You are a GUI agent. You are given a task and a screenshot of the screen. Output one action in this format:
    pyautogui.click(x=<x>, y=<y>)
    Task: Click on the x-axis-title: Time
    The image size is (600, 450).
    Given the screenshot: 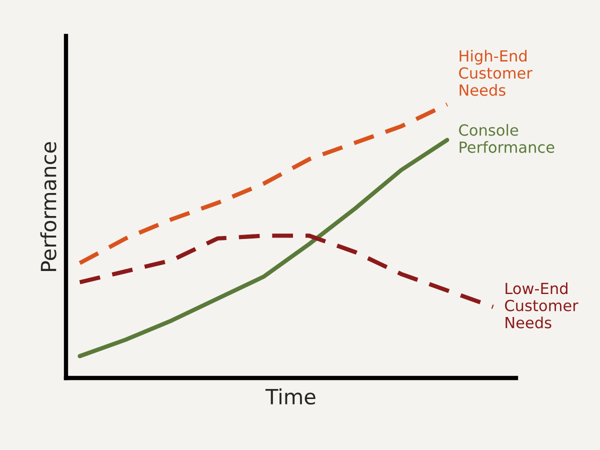 What is the action you would take?
    pyautogui.click(x=290, y=396)
    